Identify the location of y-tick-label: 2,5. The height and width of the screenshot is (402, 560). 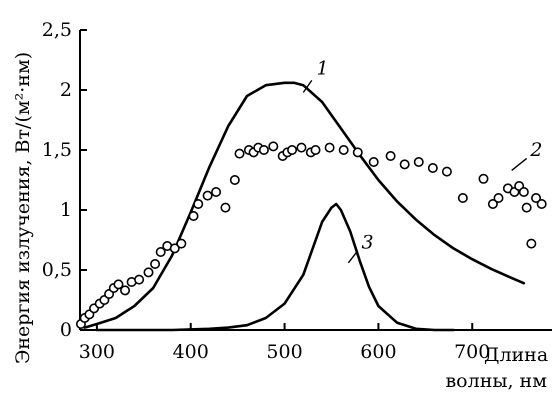
(57, 30).